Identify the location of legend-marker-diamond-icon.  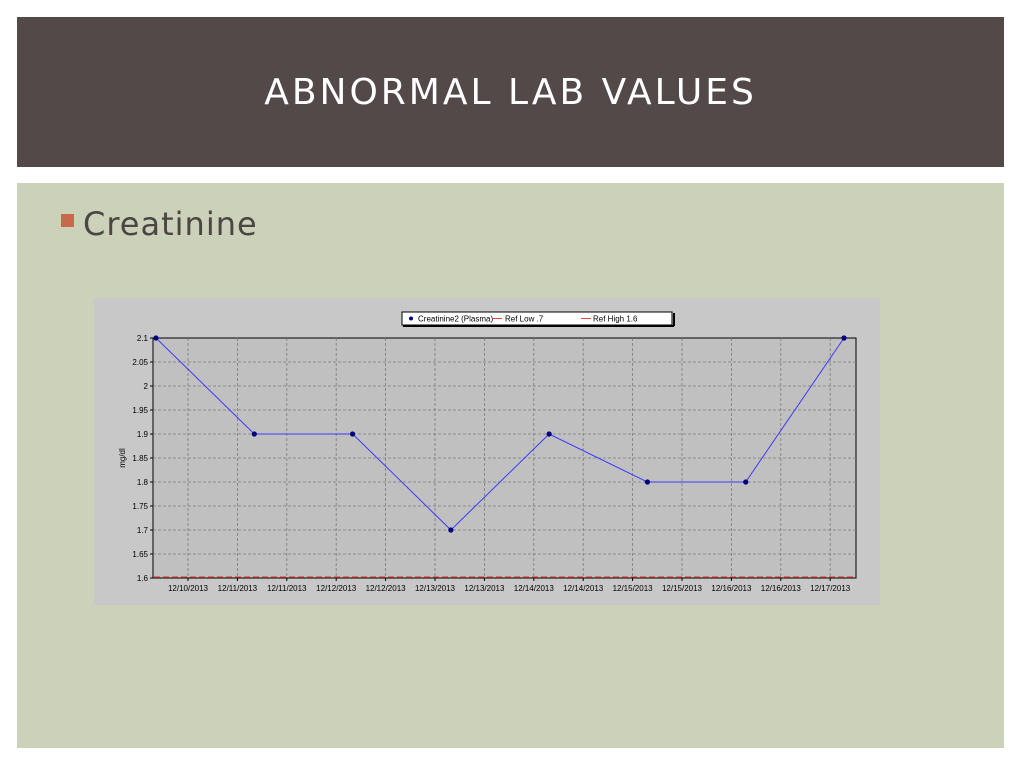
(411, 318).